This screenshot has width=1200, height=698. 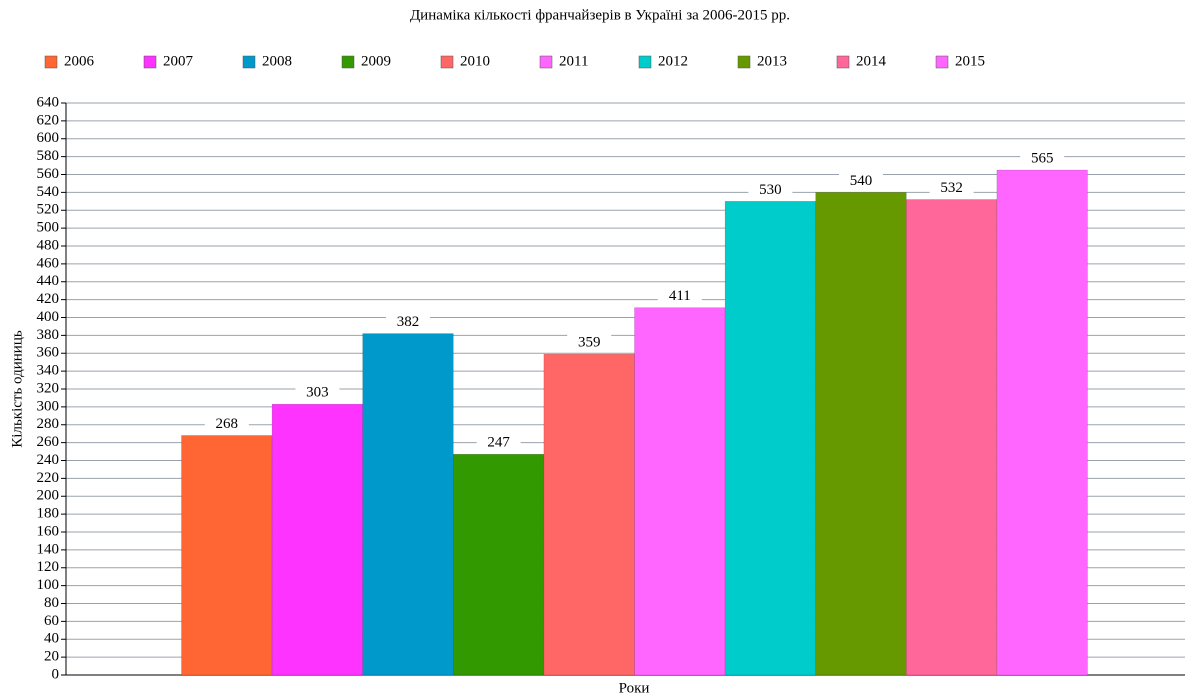 I want to click on value-label: 411, so click(x=680, y=296).